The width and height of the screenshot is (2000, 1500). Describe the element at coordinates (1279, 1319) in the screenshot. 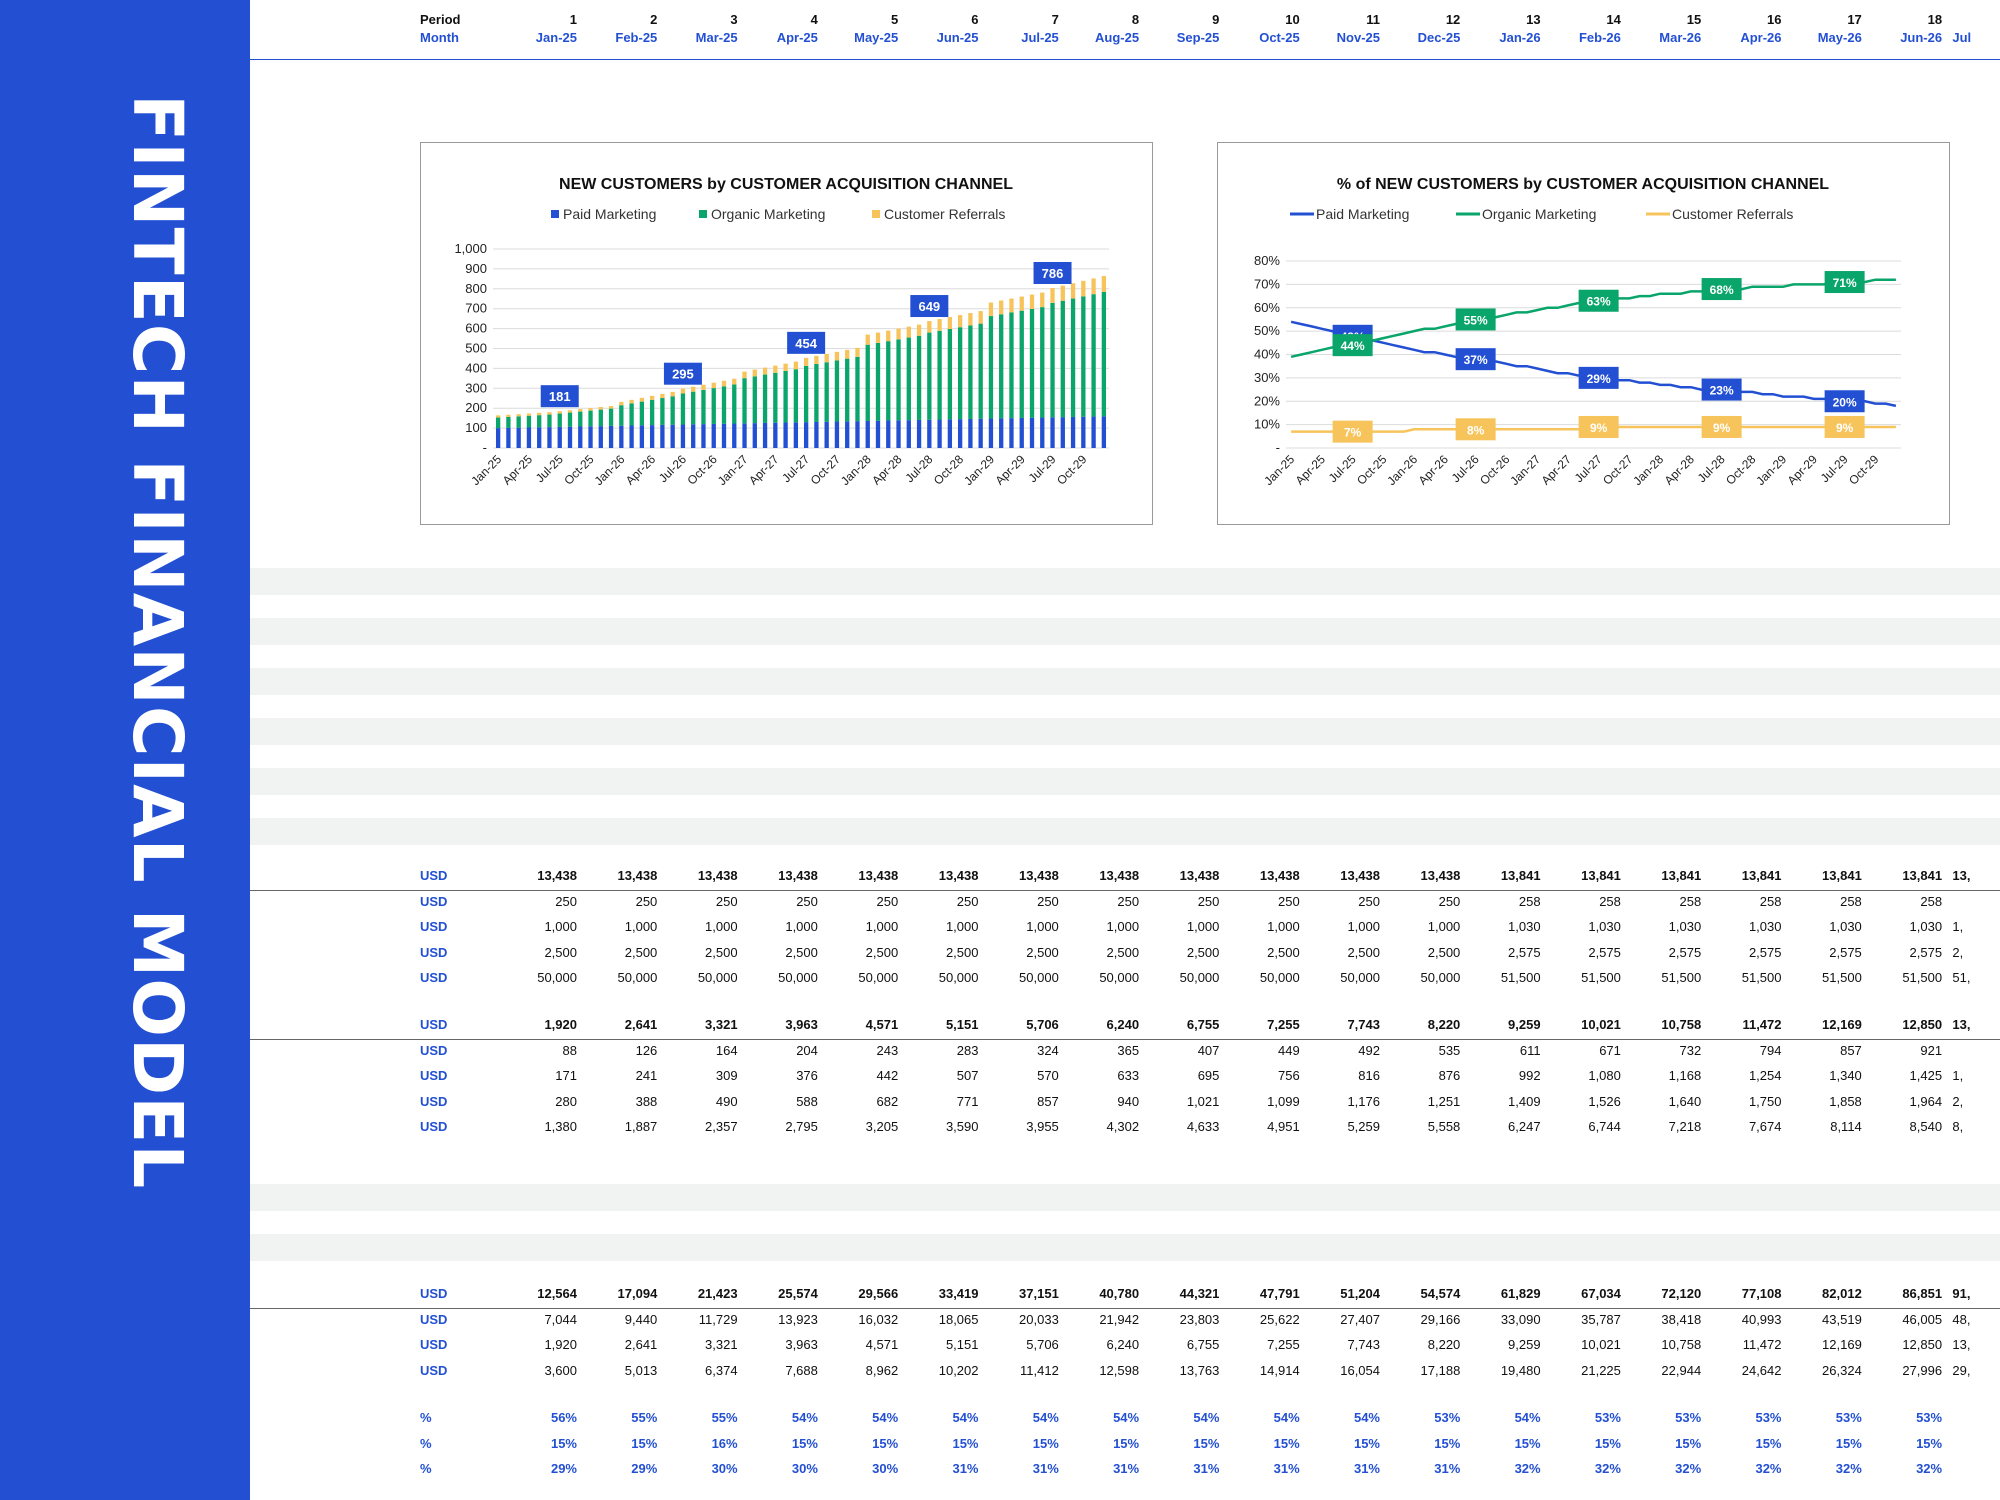

I see `value-cell: 25,622` at that location.